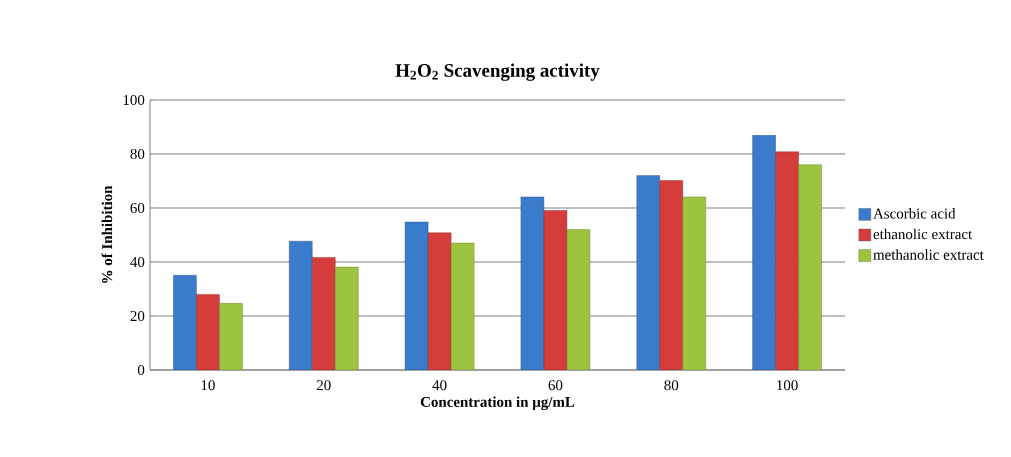 The image size is (1011, 457). Describe the element at coordinates (208, 385) in the screenshot. I see `x-tick-label: 10` at that location.